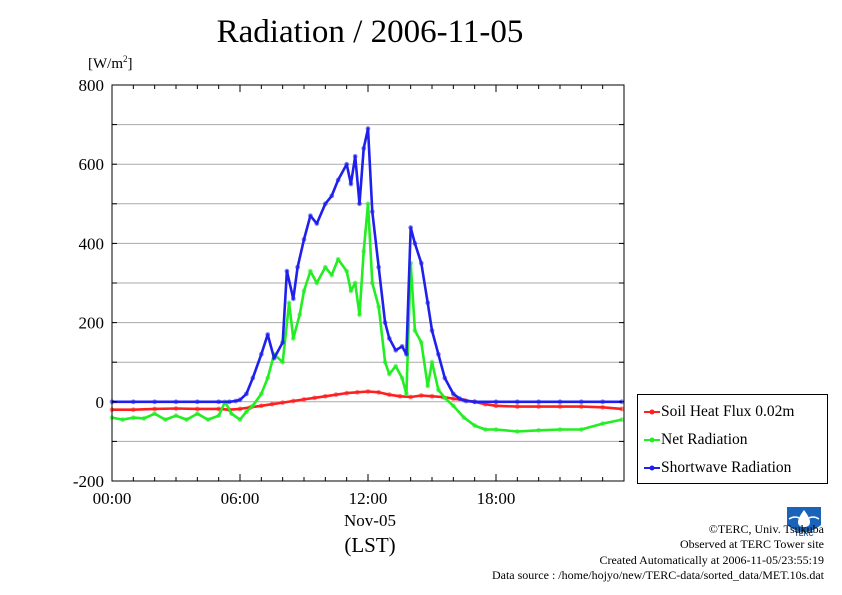 This screenshot has width=842, height=595. What do you see at coordinates (766, 529) in the screenshot?
I see `credit-copyright: ©TERC, Univ. Tsukuba` at bounding box center [766, 529].